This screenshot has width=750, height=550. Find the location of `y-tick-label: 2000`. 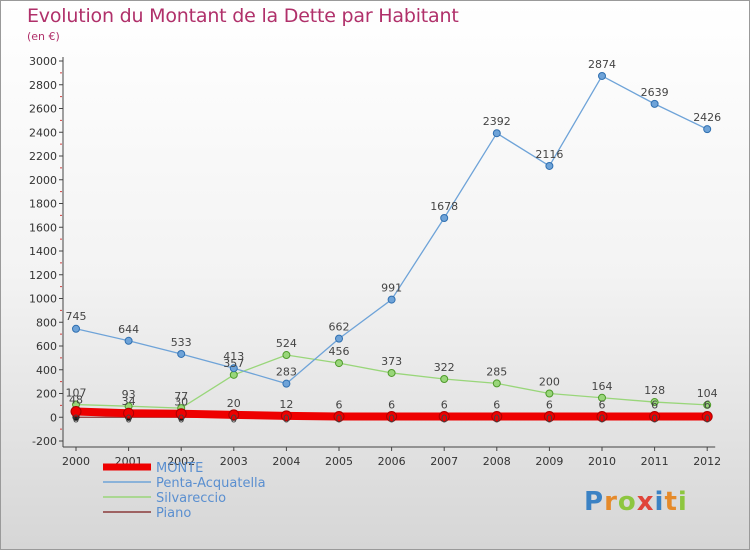

y-tick-label: 2000 is located at coordinates (43, 180).